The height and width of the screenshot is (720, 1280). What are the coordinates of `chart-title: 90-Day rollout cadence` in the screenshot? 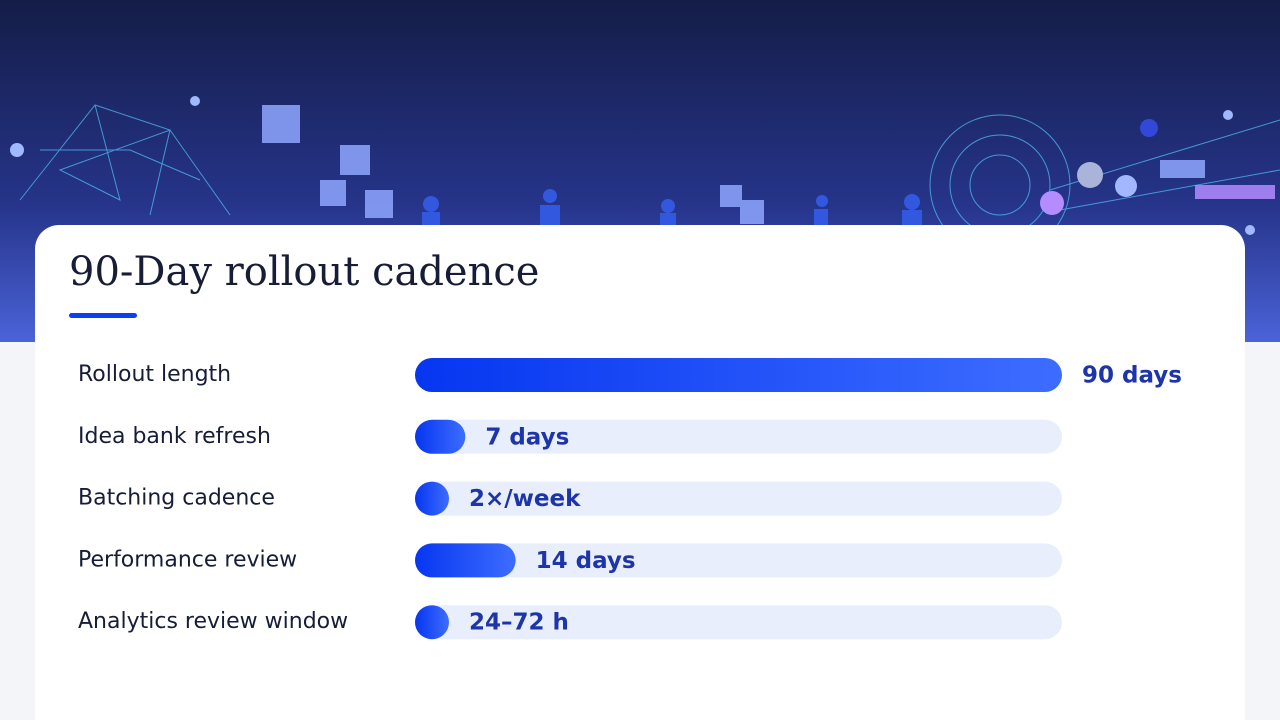 It's located at (304, 272).